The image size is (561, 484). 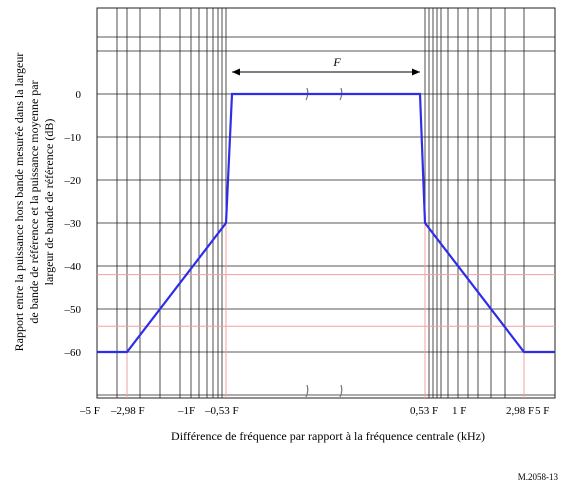 I want to click on bandwidth-label: F, so click(x=336, y=62).